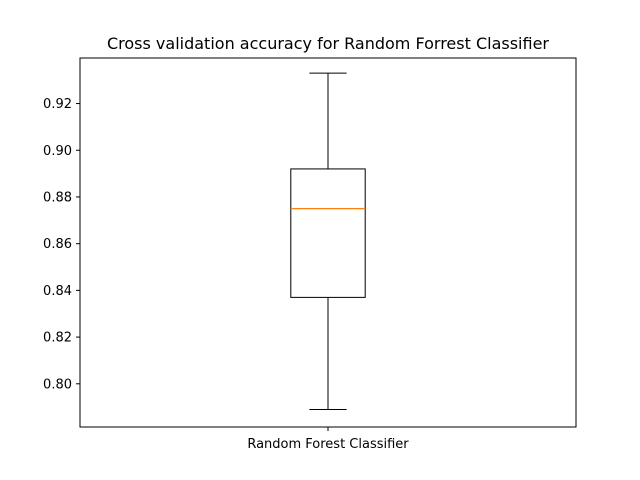 This screenshot has height=480, width=640. What do you see at coordinates (328, 233) in the screenshot?
I see `iqr-box` at bounding box center [328, 233].